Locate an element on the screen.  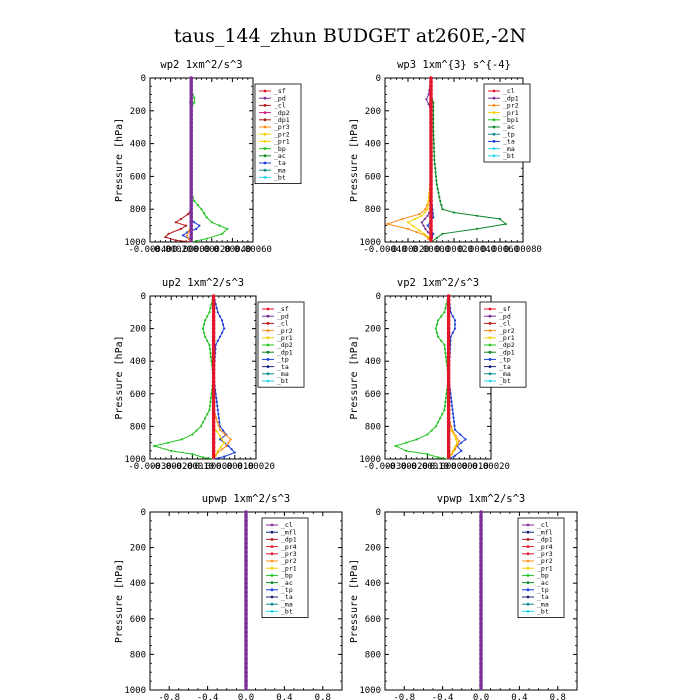
x-tick-label: 0.00020 is located at coordinates (256, 467).